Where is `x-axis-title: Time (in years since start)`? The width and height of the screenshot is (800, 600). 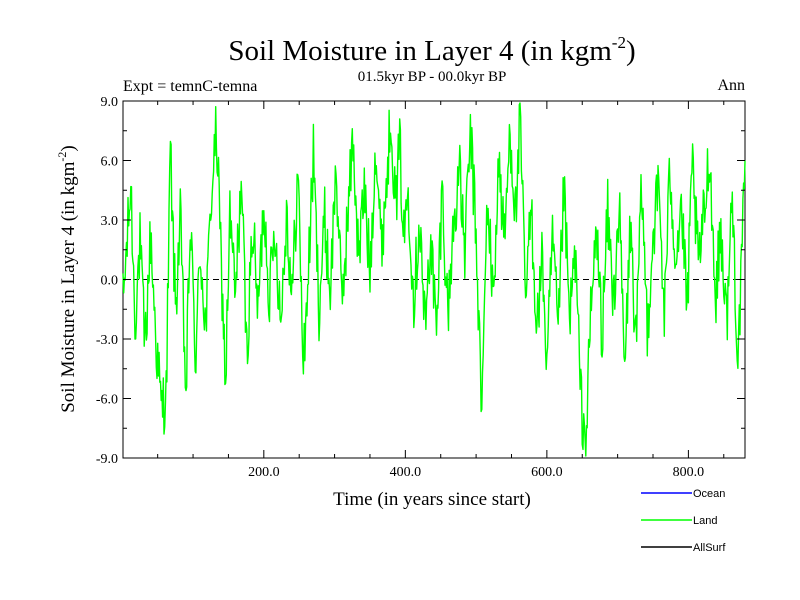
x-axis-title: Time (in years since start) is located at coordinates (432, 499).